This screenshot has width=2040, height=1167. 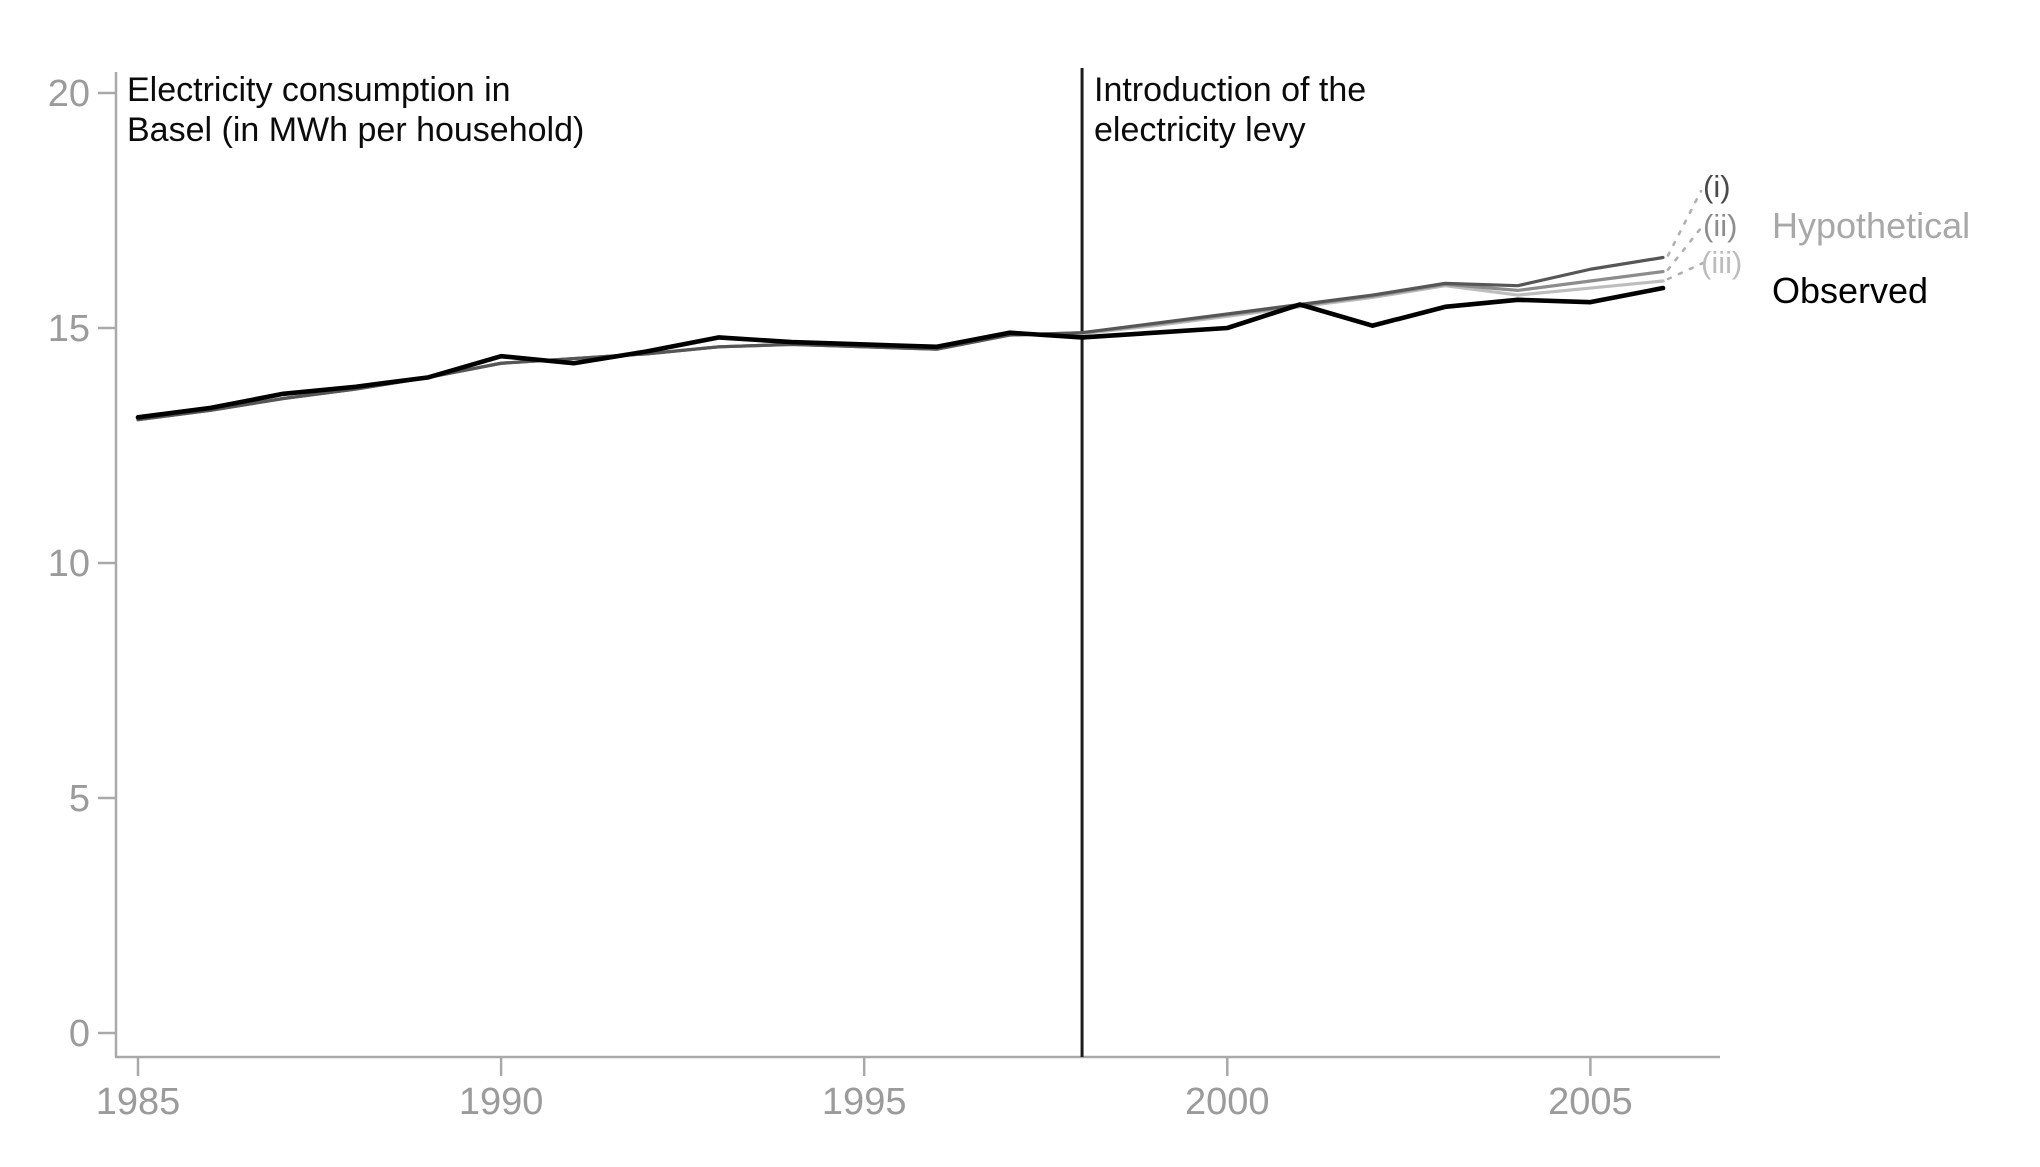 What do you see at coordinates (356, 130) in the screenshot?
I see `chart-title-line-2: Basel (in MWh per household)` at bounding box center [356, 130].